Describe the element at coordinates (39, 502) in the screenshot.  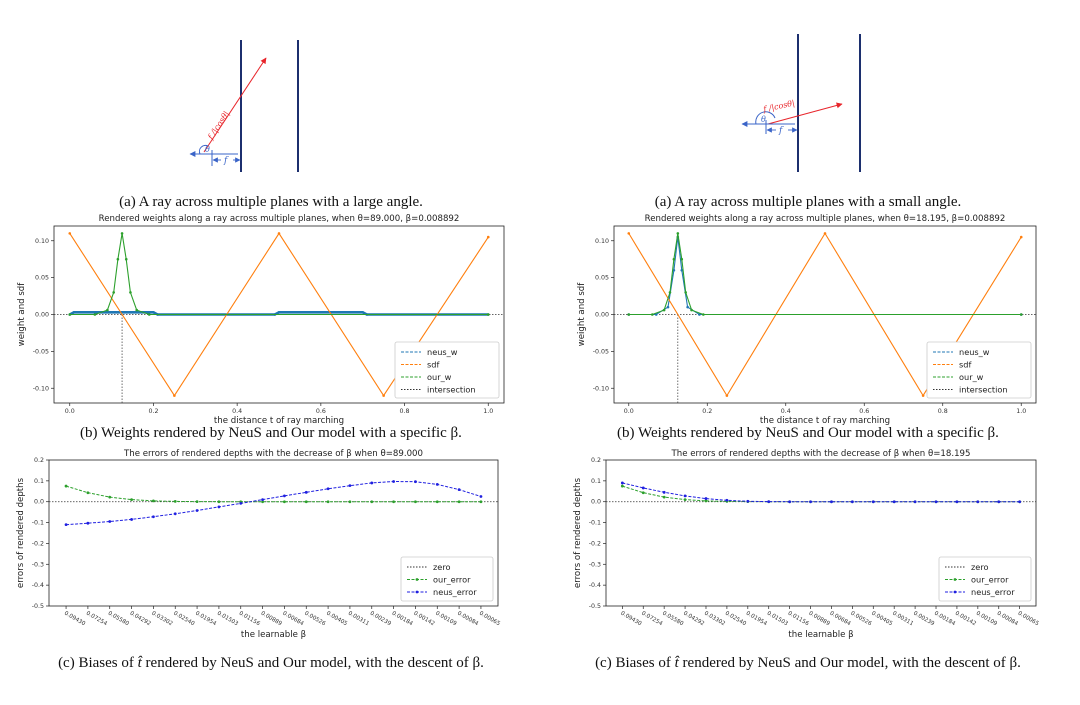
I see `y-tick-label: 0.0` at that location.